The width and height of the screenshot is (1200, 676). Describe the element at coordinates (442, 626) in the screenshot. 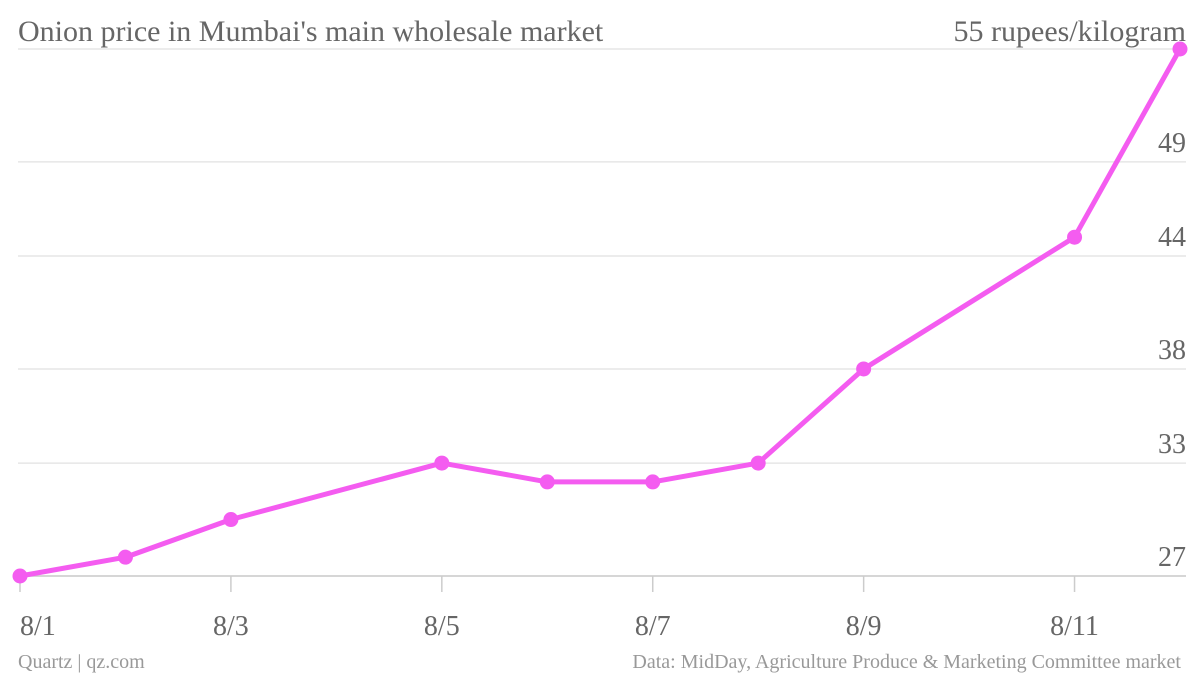

I see `x-tick-label-8-5: 8/5` at that location.